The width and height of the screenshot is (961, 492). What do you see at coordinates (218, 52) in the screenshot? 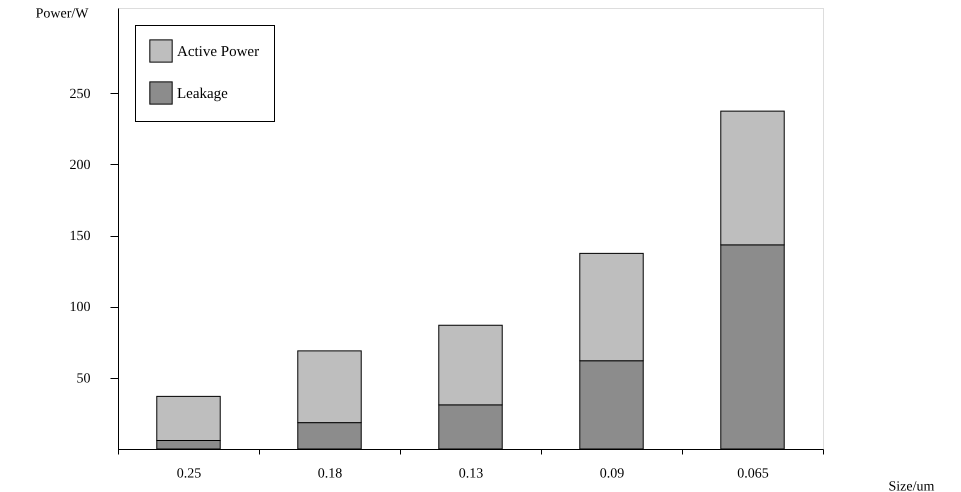
I see `legend-label: Active Power` at bounding box center [218, 52].